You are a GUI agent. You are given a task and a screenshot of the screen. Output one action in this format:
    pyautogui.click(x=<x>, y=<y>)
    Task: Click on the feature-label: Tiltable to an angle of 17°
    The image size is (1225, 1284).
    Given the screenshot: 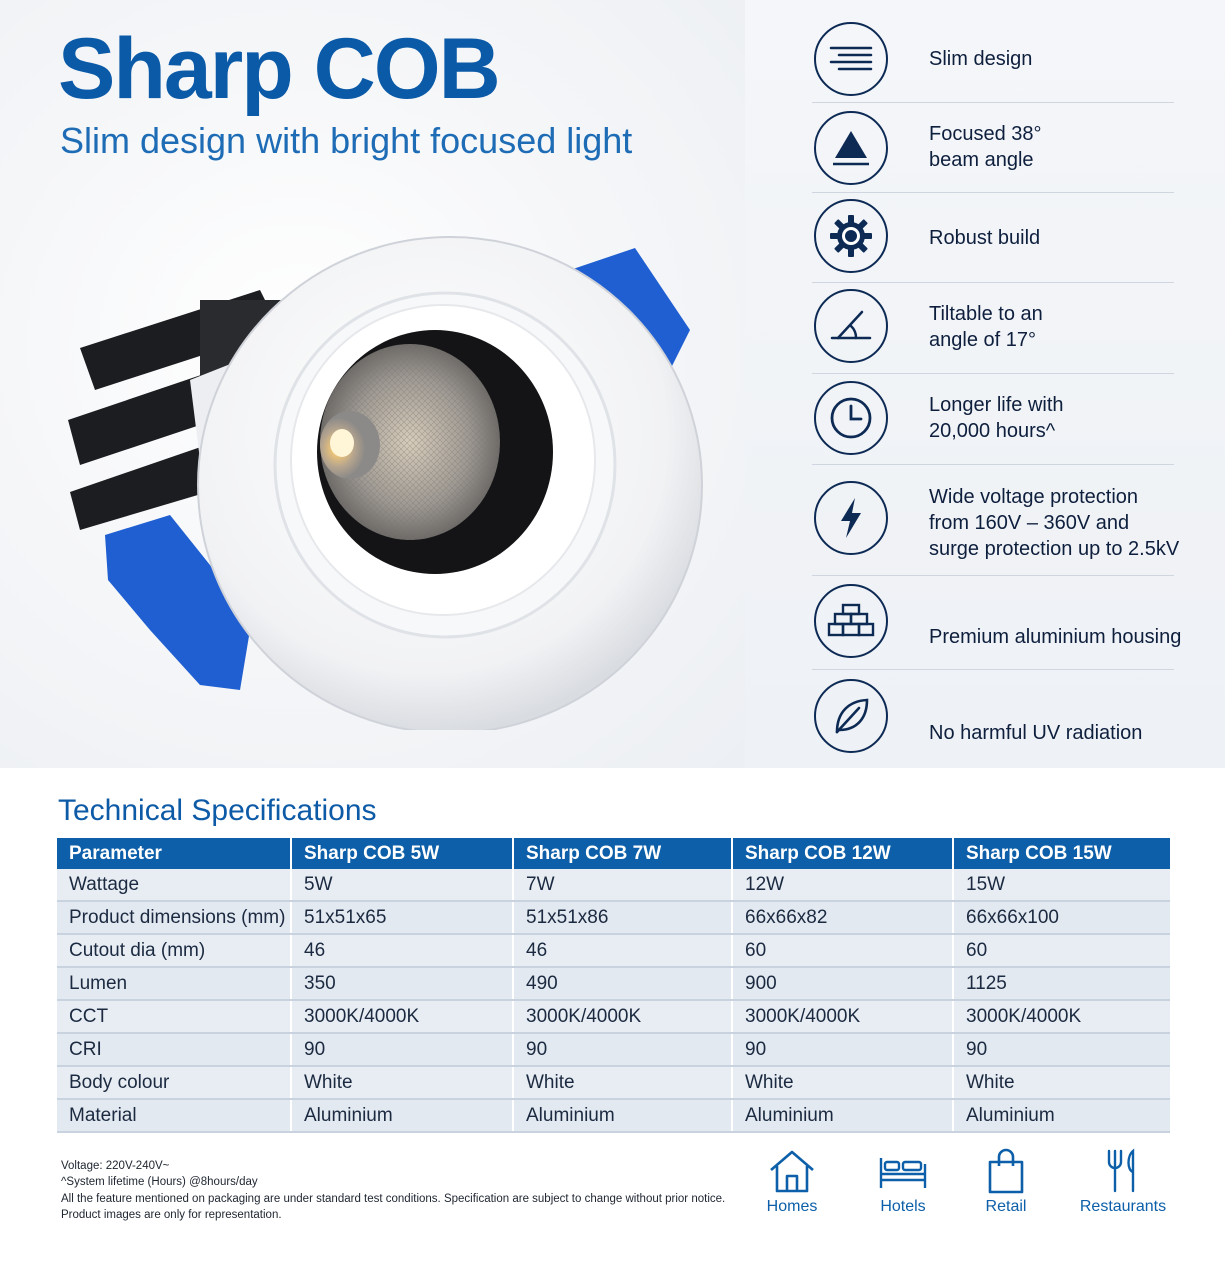 What is the action you would take?
    pyautogui.click(x=986, y=327)
    